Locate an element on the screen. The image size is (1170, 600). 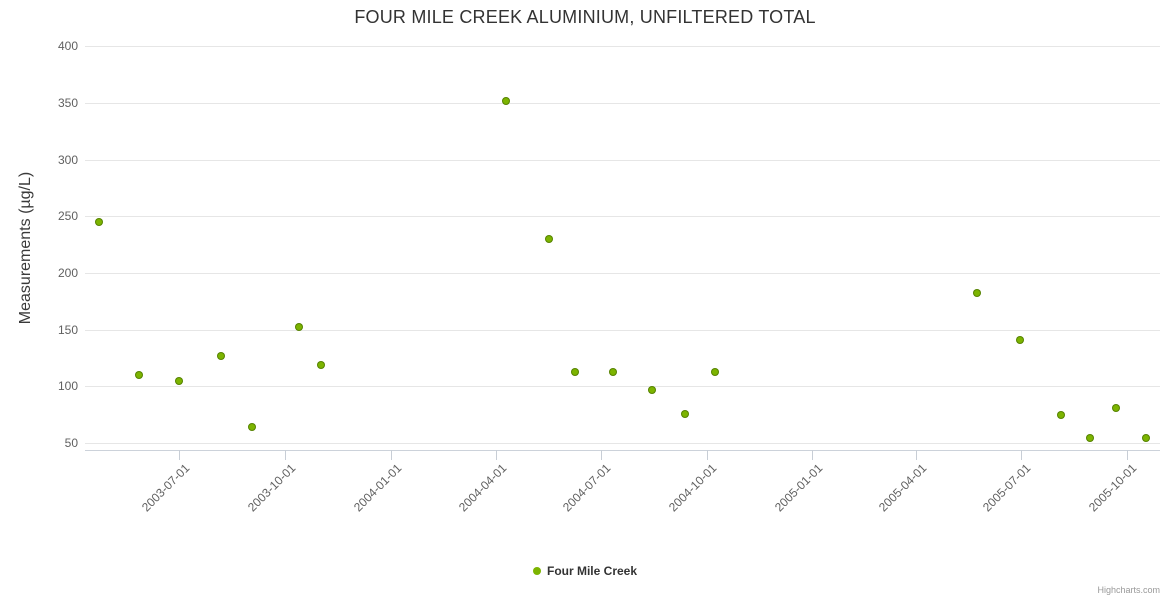
y-axis-tick-label: 100 is located at coordinates (67, 386).